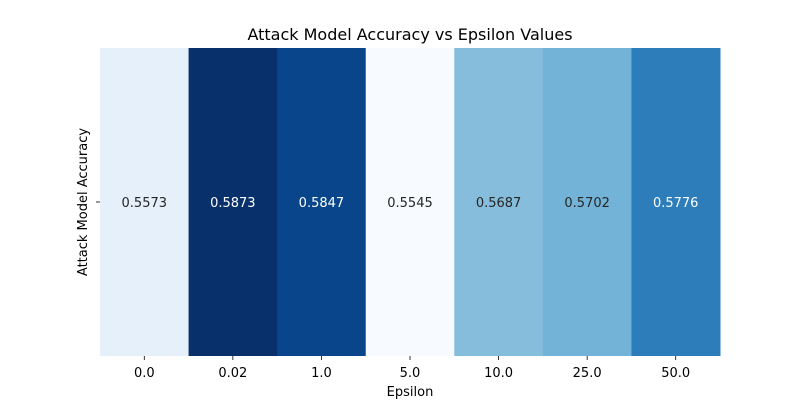 The width and height of the screenshot is (800, 404). Describe the element at coordinates (232, 373) in the screenshot. I see `x-tick-label-1: 0.02` at that location.